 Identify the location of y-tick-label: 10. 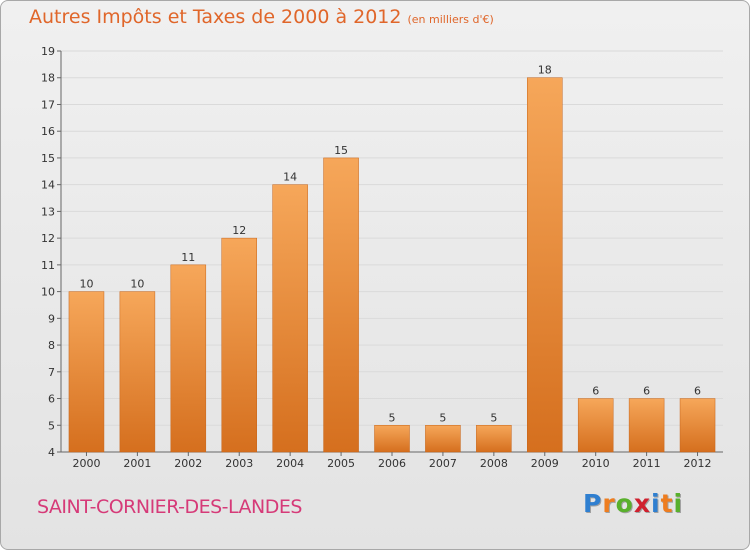
(48, 292).